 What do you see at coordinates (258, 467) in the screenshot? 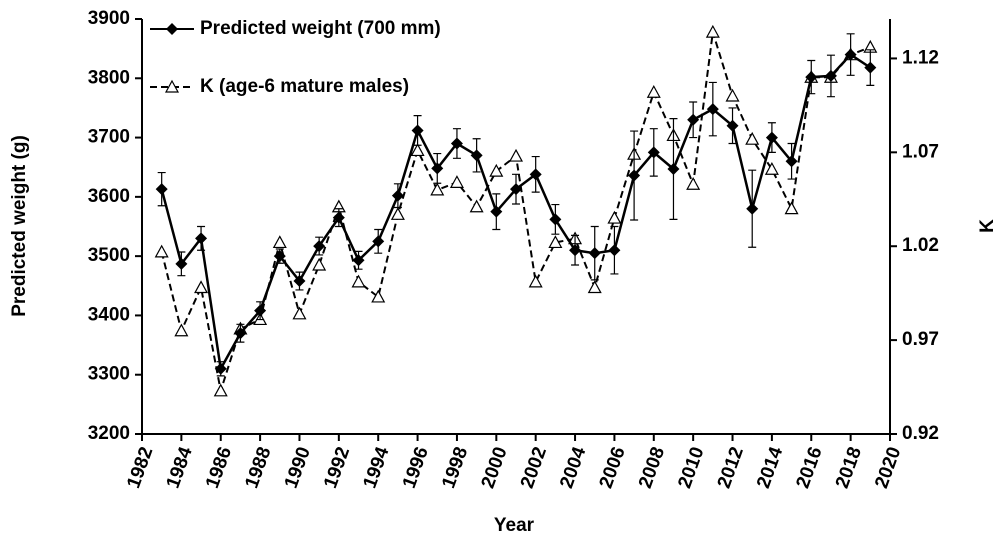
I see `x-tick-label: 1988` at bounding box center [258, 467].